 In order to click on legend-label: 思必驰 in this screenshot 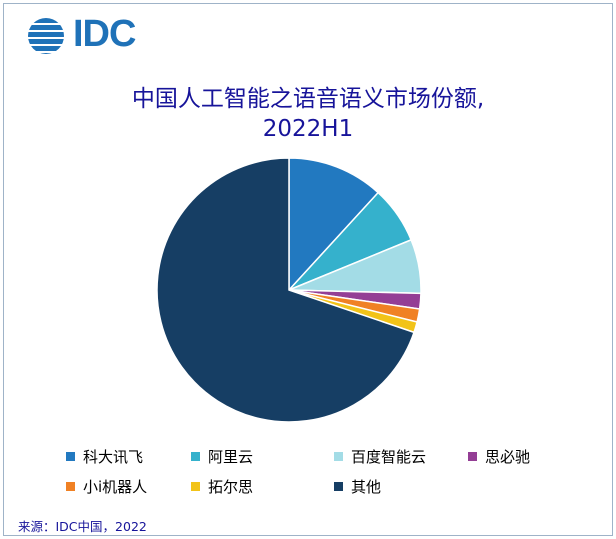, I will do `click(508, 456)`.